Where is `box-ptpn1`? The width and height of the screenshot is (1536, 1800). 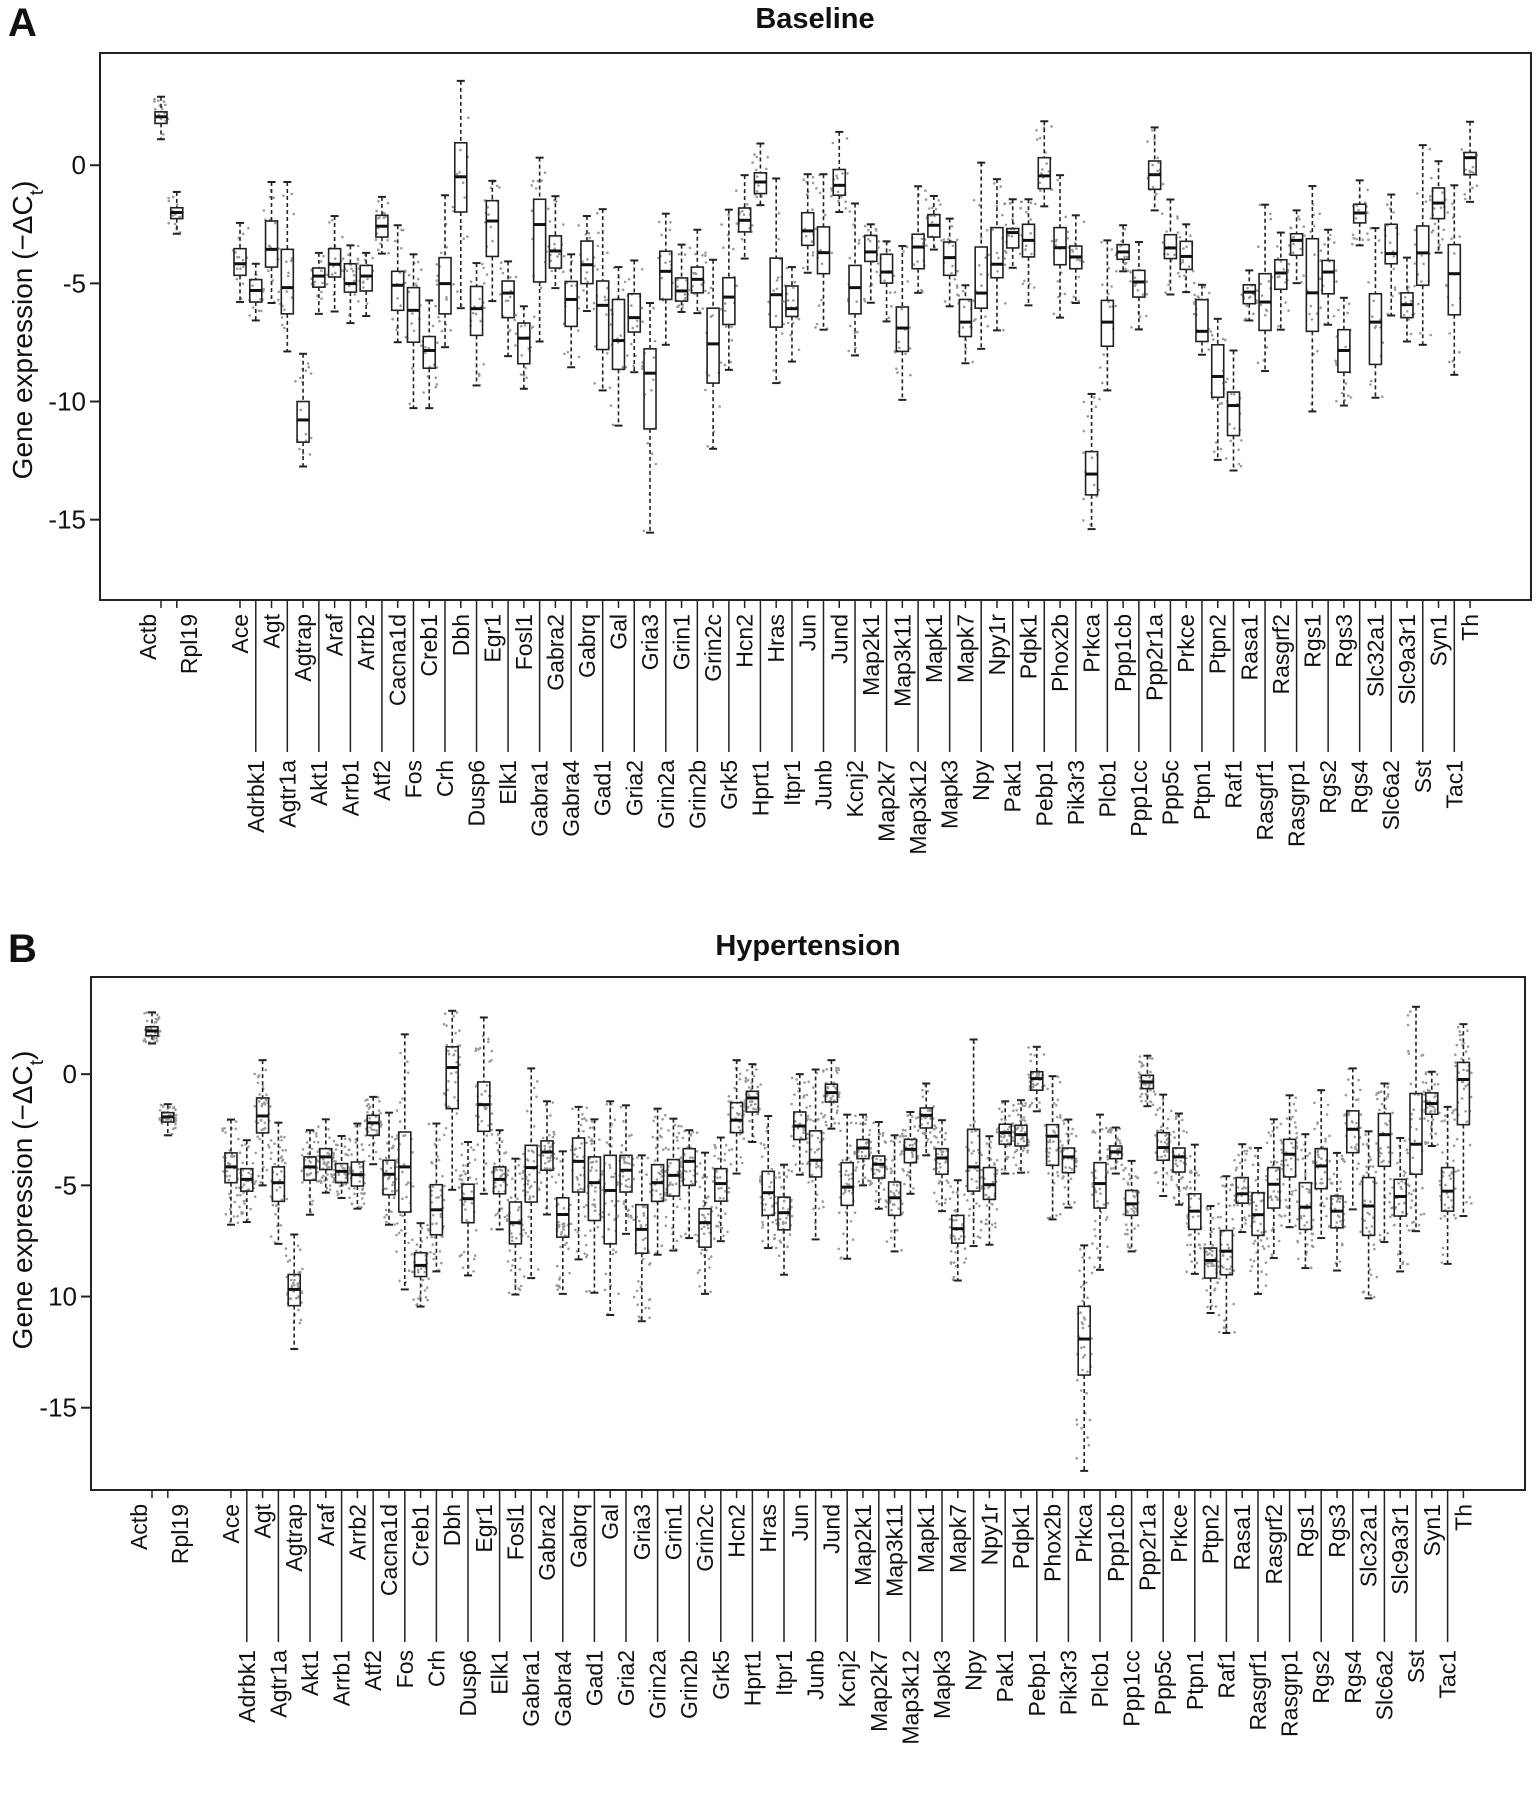
box-ptpn1 is located at coordinates (1201, 319).